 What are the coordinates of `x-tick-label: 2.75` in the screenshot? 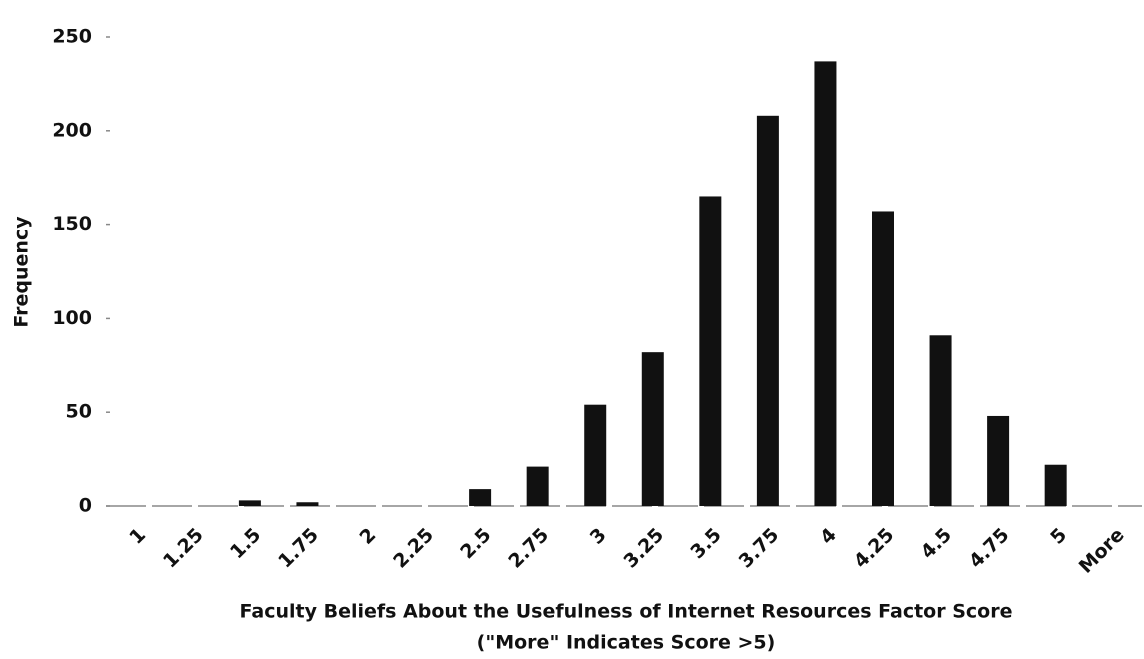 It's located at (528, 548).